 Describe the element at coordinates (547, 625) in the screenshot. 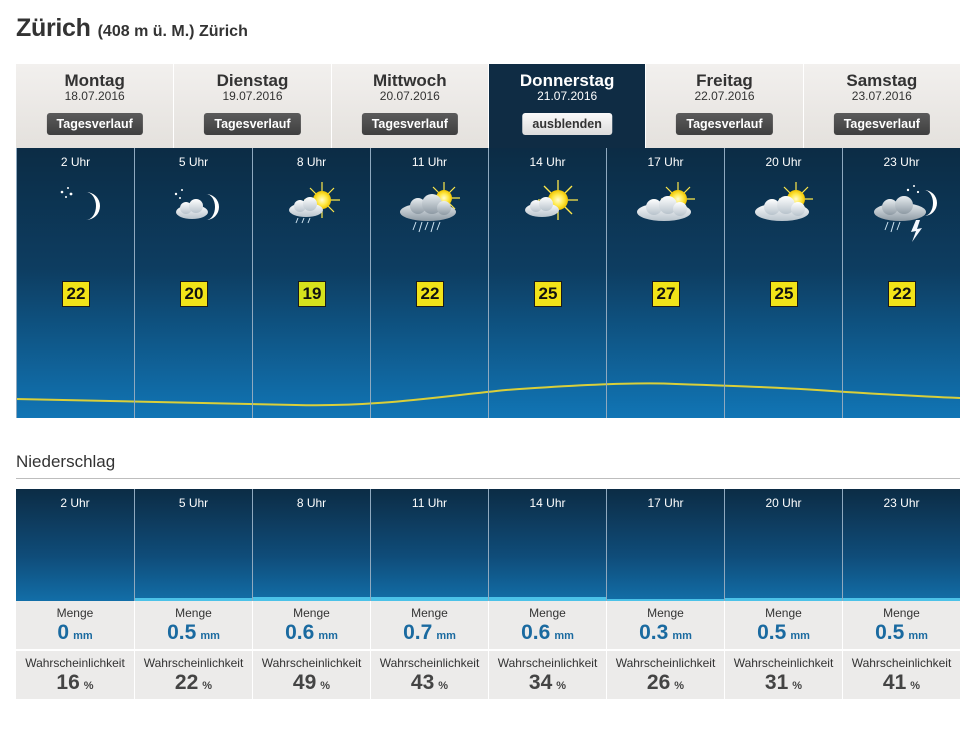

I see `precip-amount-cell: Menge 0.6 mm` at that location.